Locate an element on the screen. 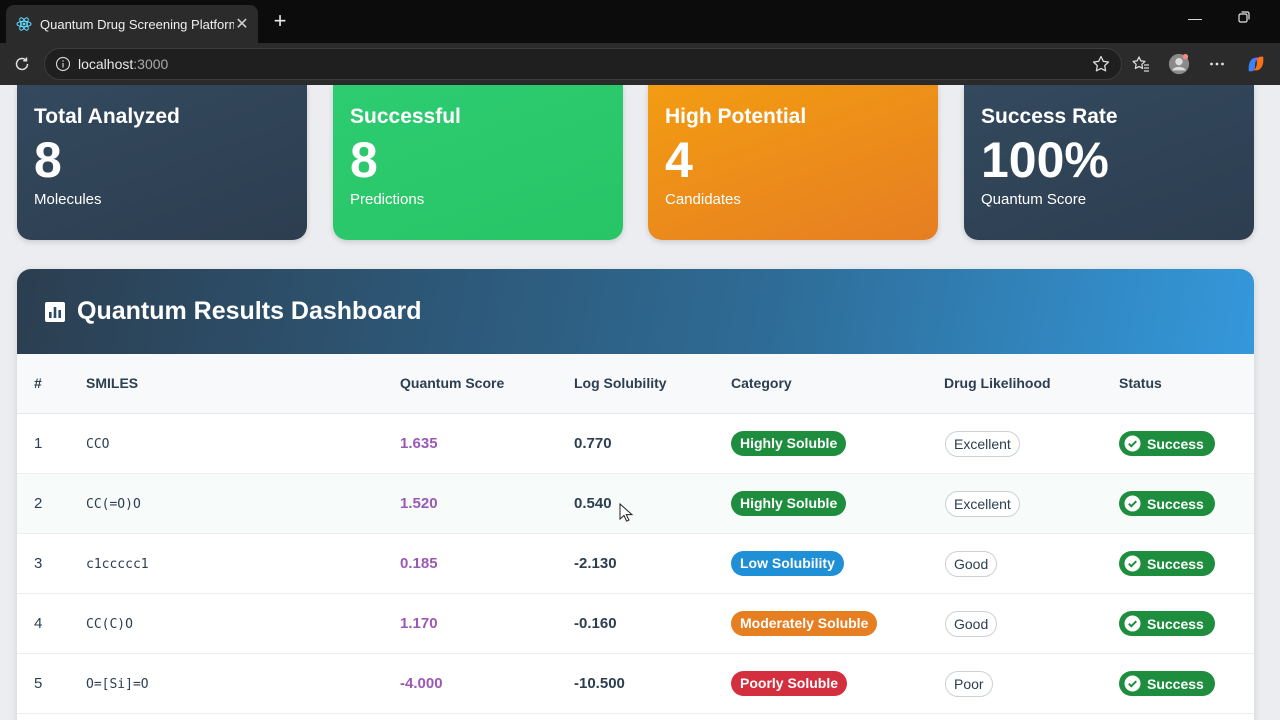  more-options-icon is located at coordinates (1217, 64).